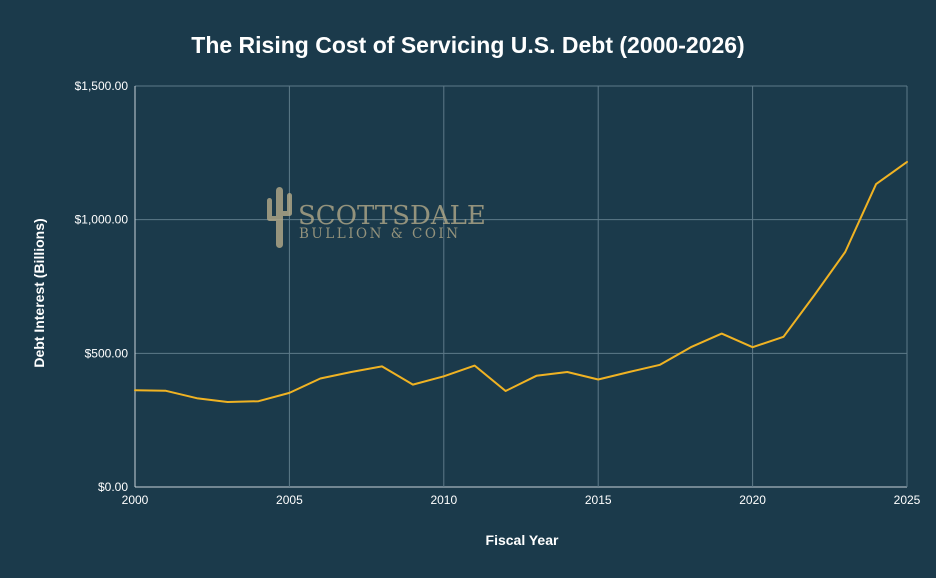  What do you see at coordinates (752, 500) in the screenshot?
I see `x-tick-label: 2020` at bounding box center [752, 500].